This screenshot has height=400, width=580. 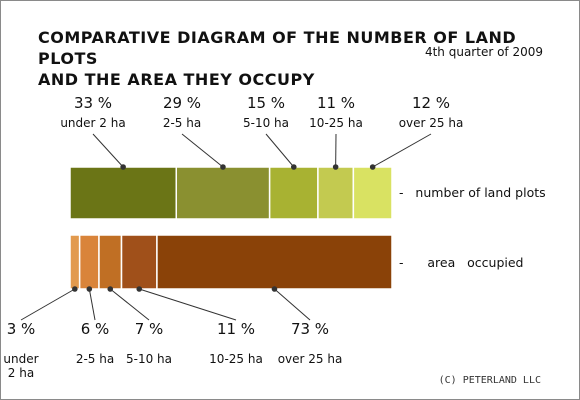 What do you see at coordinates (336, 123) in the screenshot?
I see `category-label-plots-3: 10-25 ha` at bounding box center [336, 123].